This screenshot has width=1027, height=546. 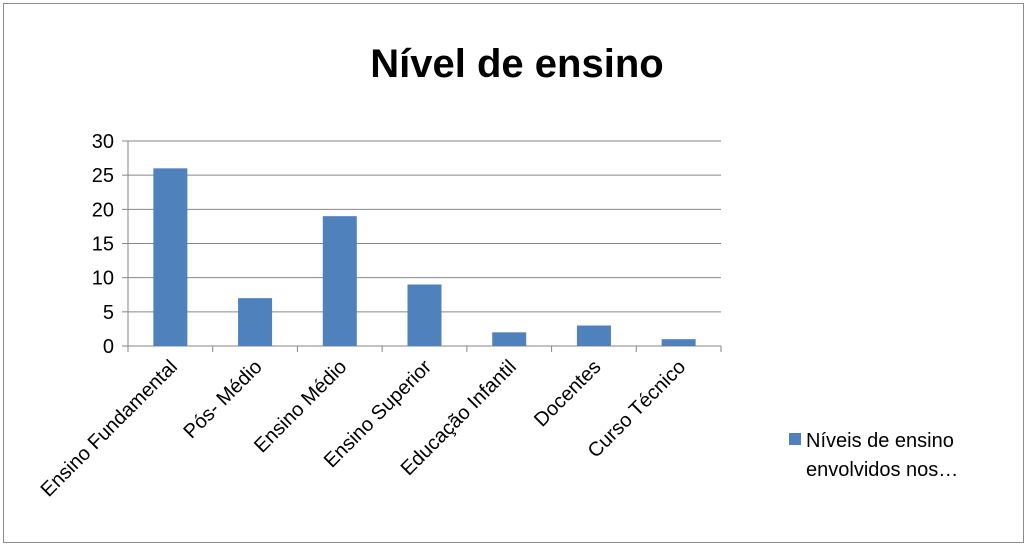 I want to click on y-tick-label: 30, so click(x=103, y=142).